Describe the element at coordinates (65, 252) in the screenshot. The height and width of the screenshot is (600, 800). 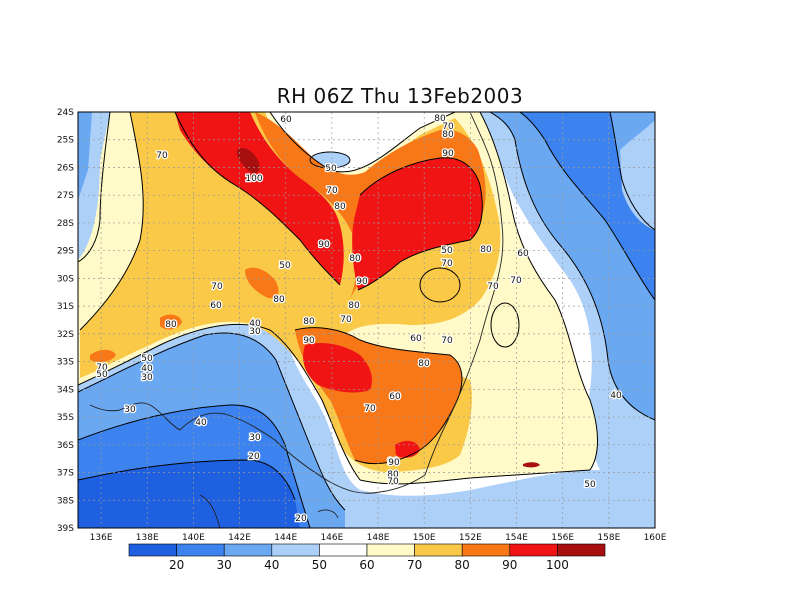
I see `lat-tick-label: 29S` at that location.